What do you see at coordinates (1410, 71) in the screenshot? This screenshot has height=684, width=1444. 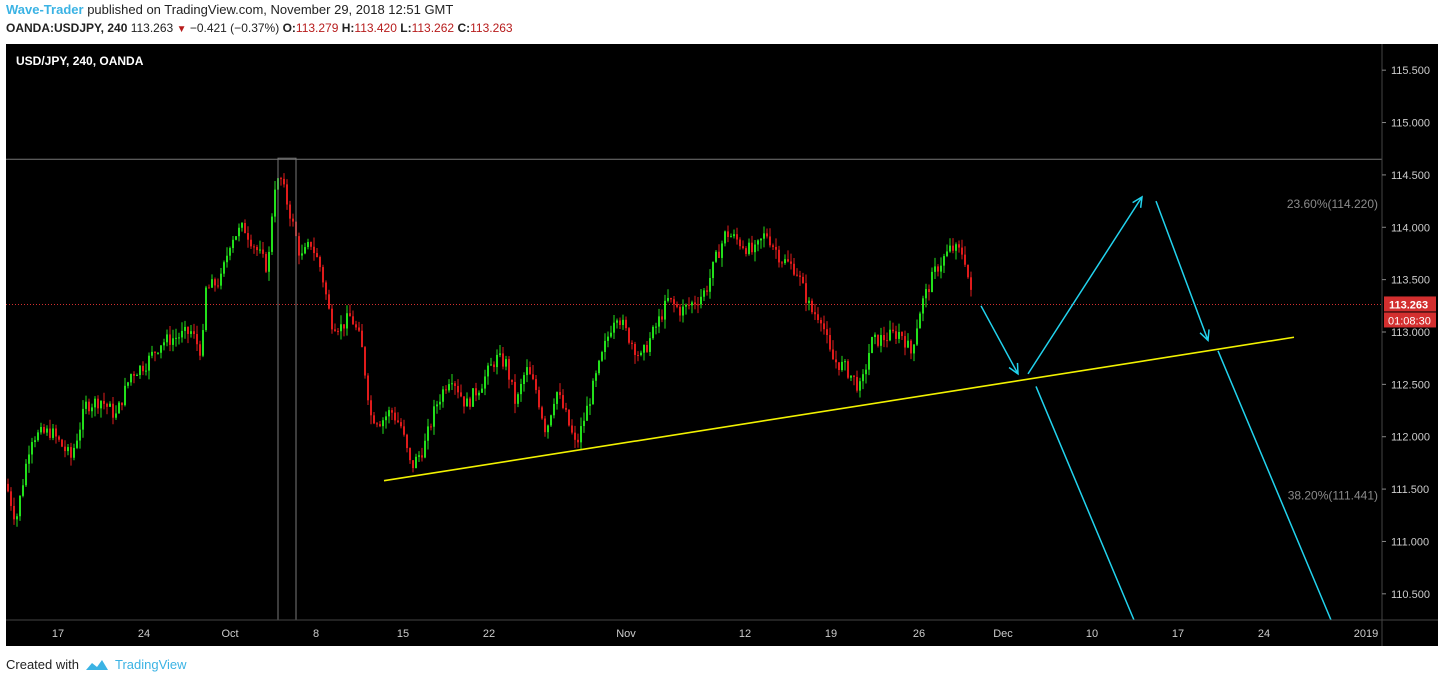 I see `price-tick-label: 115.500` at bounding box center [1410, 71].